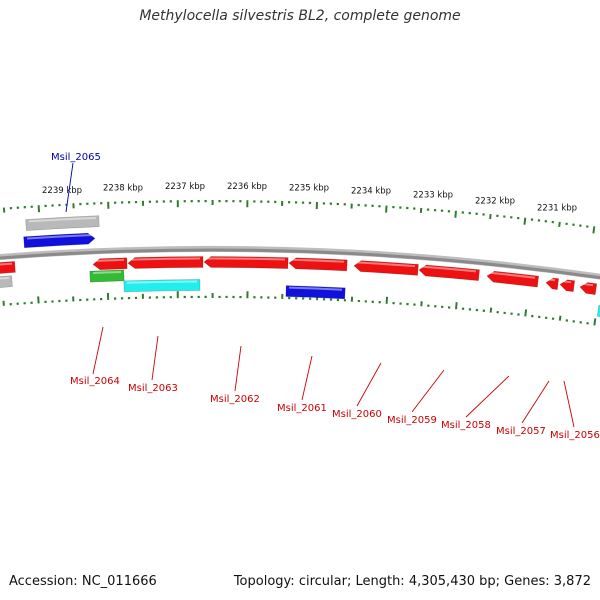  Describe the element at coordinates (322, 581) in the screenshot. I see `topology-value: circular` at that location.